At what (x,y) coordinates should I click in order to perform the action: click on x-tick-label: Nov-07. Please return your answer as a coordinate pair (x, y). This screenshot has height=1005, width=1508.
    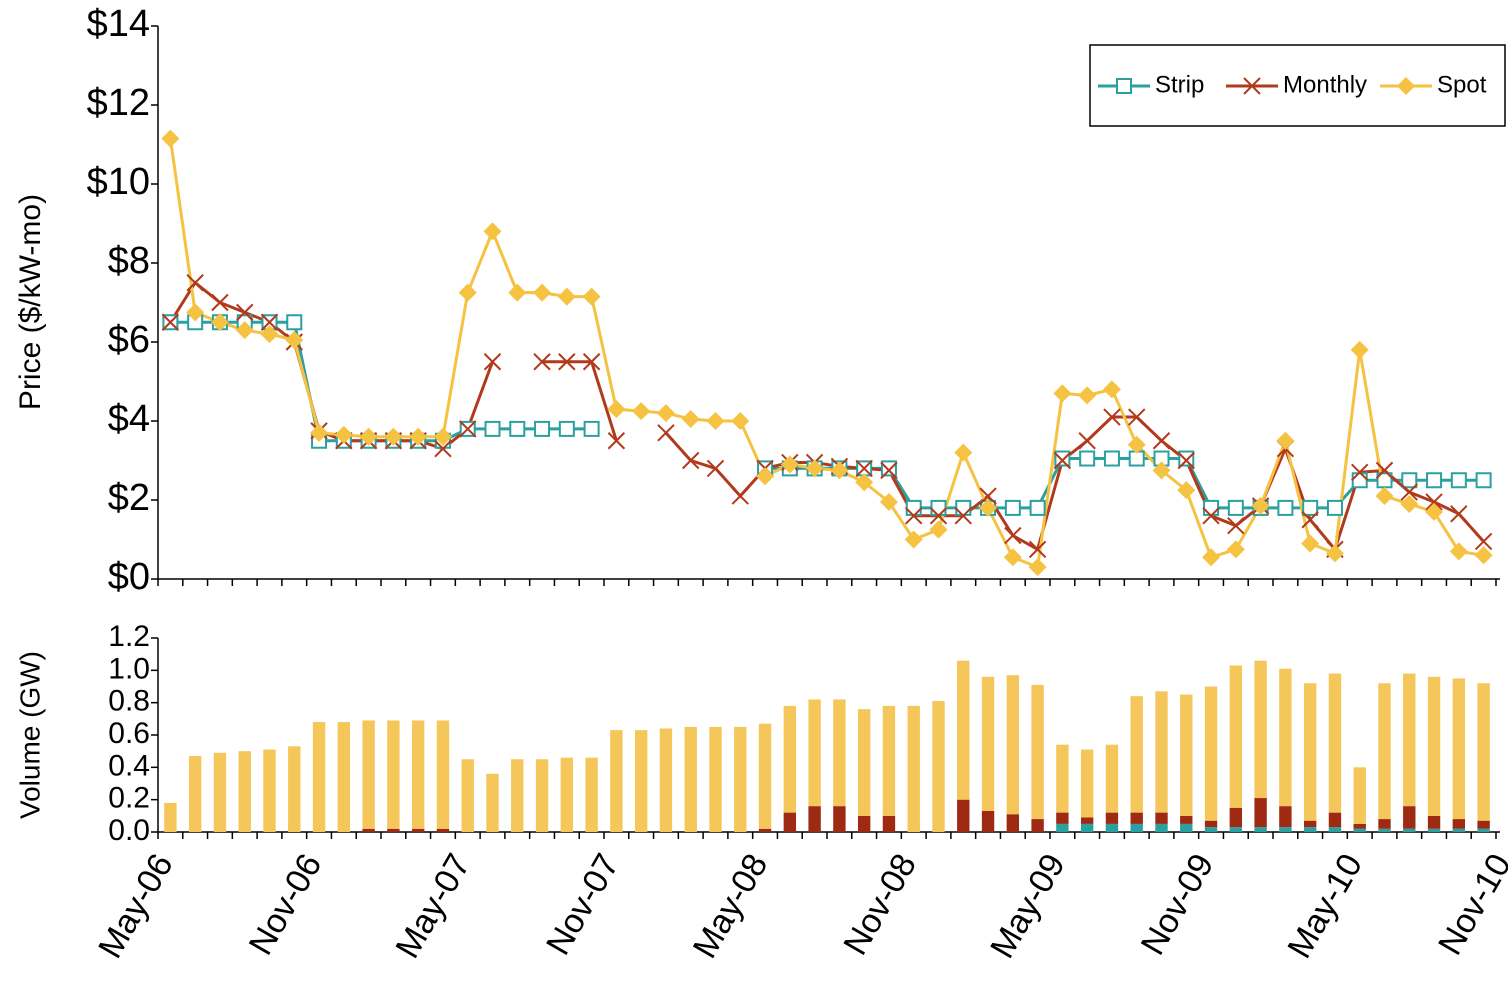
    Looking at the image, I should click on (583, 904).